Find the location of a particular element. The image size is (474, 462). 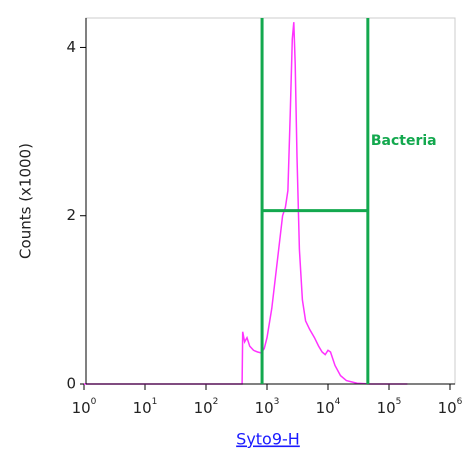

y-tick-label: 2 is located at coordinates (71, 215).